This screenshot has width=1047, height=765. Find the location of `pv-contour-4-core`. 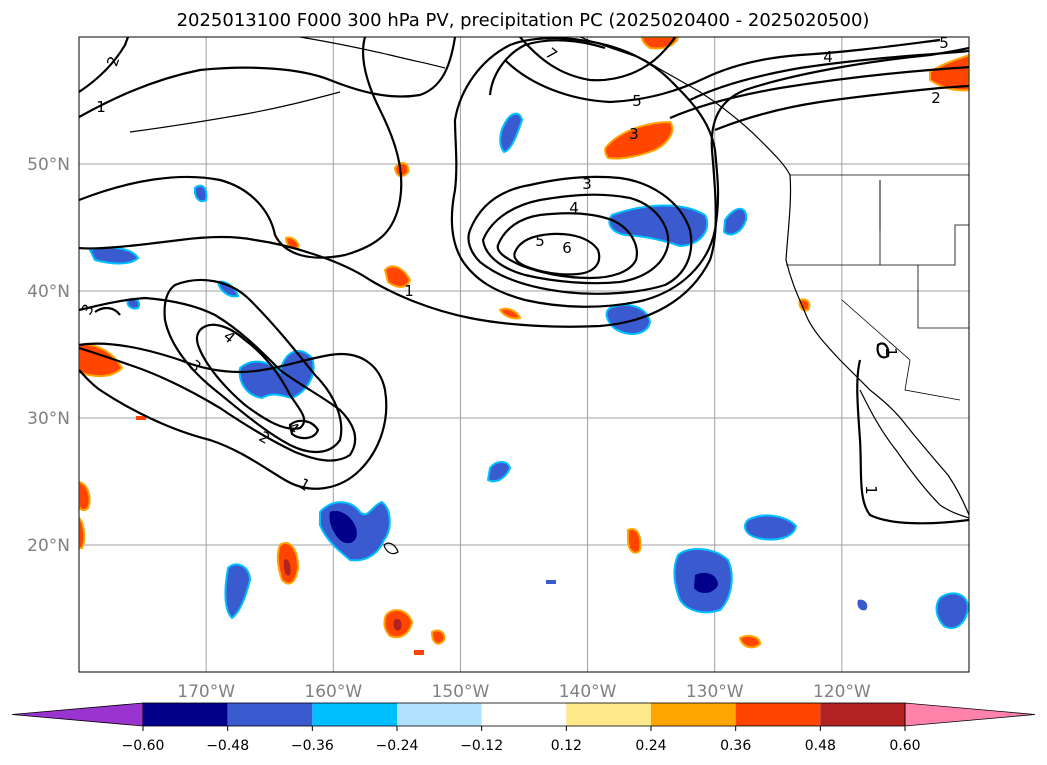

pv-contour-4-core is located at coordinates (575, 239).